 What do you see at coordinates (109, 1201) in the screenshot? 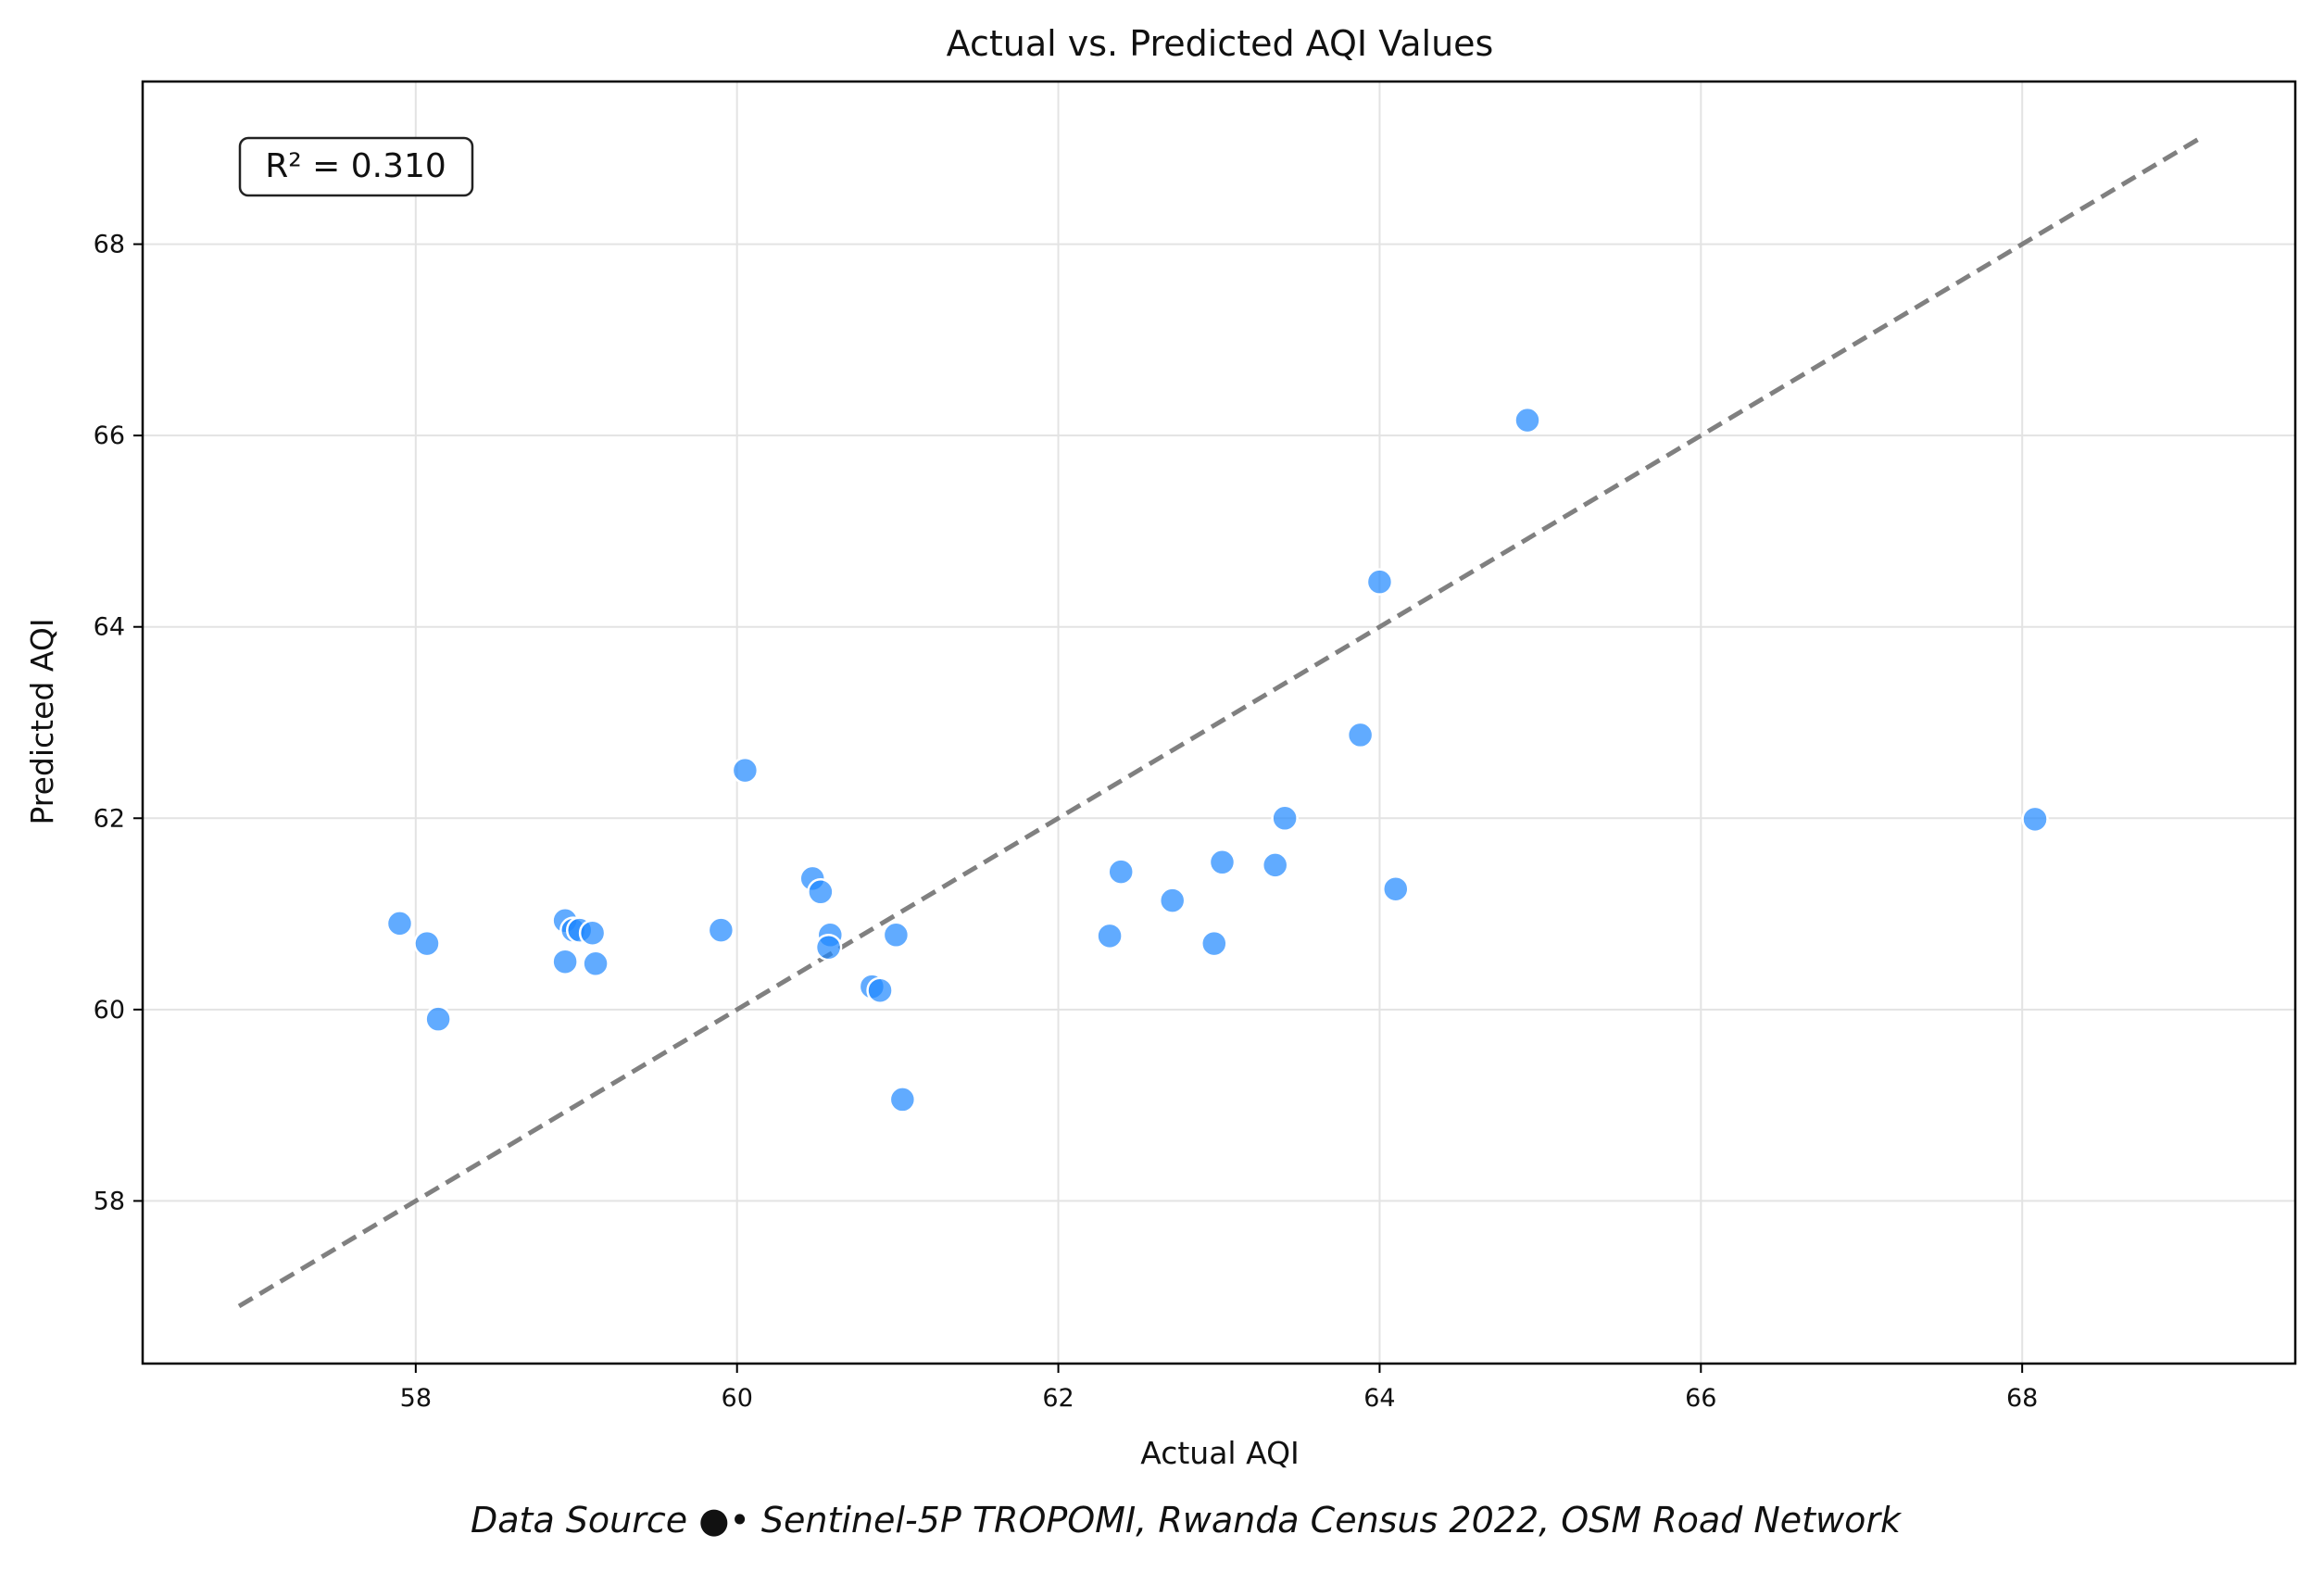
I see `y-tick-label: 58` at bounding box center [109, 1201].